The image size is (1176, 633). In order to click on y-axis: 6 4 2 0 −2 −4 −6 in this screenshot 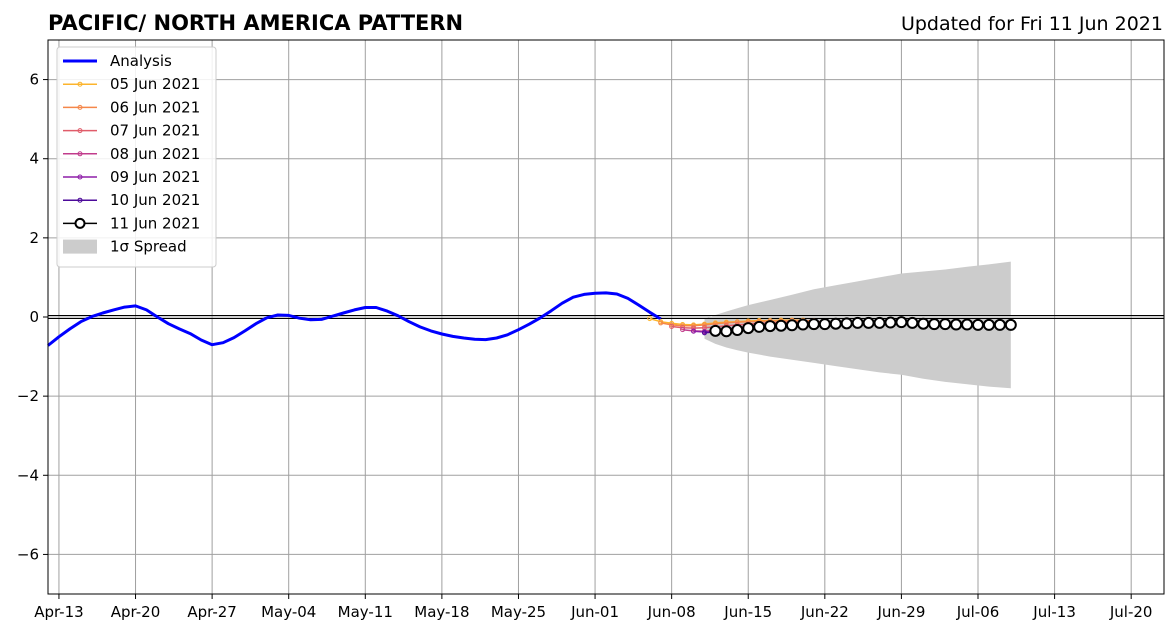, I will do `click(32, 317)`.